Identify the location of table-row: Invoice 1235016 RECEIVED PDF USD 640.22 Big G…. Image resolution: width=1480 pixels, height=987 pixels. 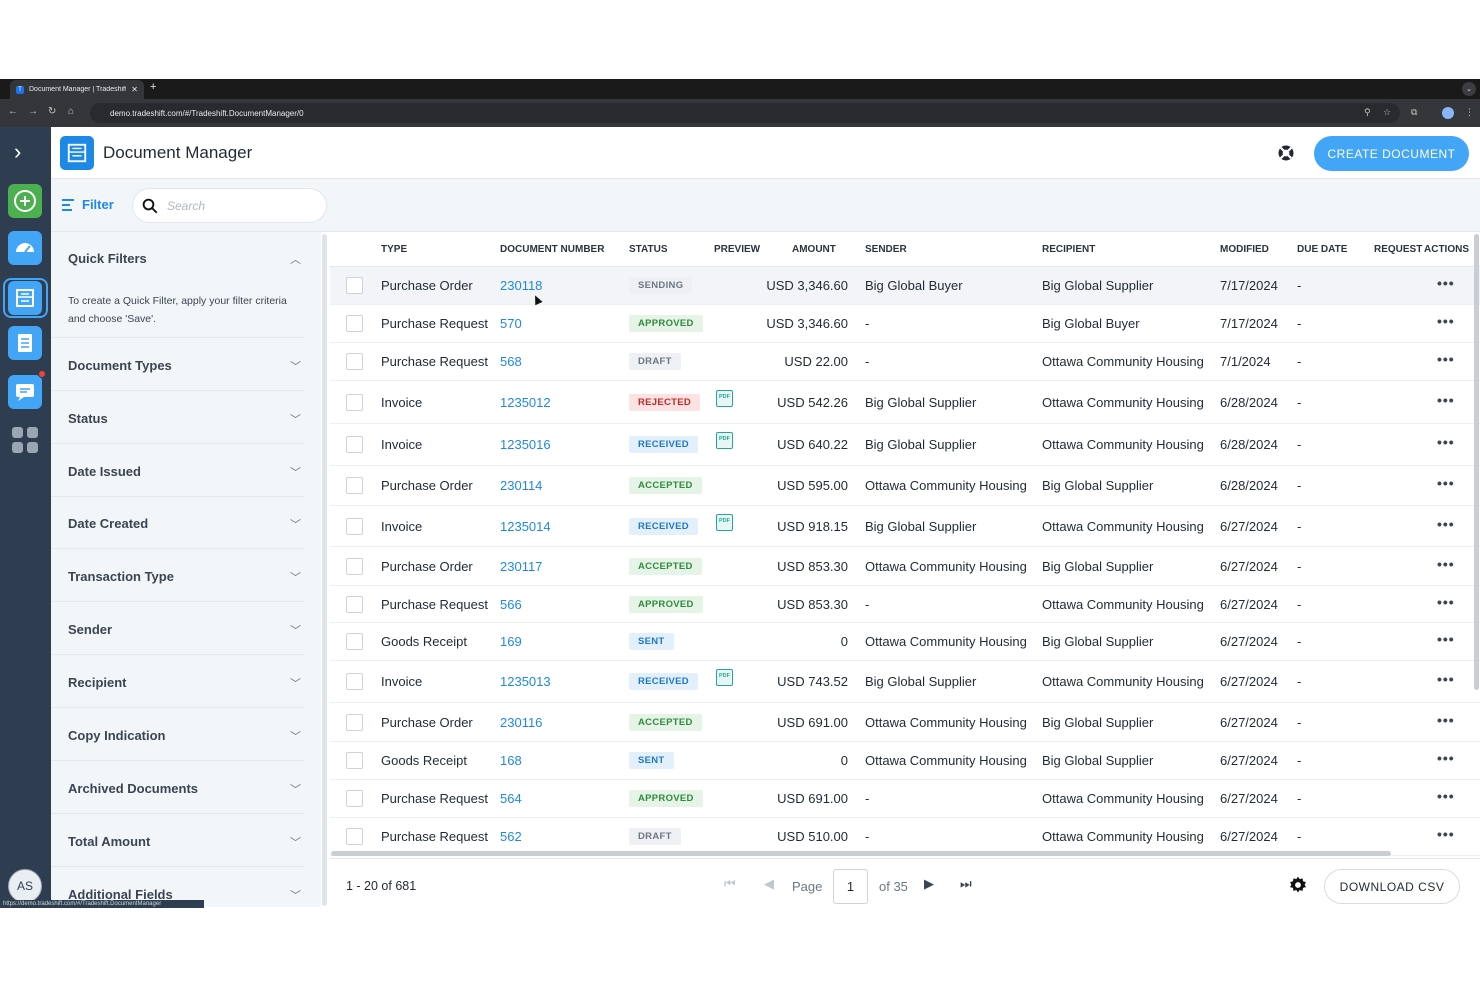
(905, 445).